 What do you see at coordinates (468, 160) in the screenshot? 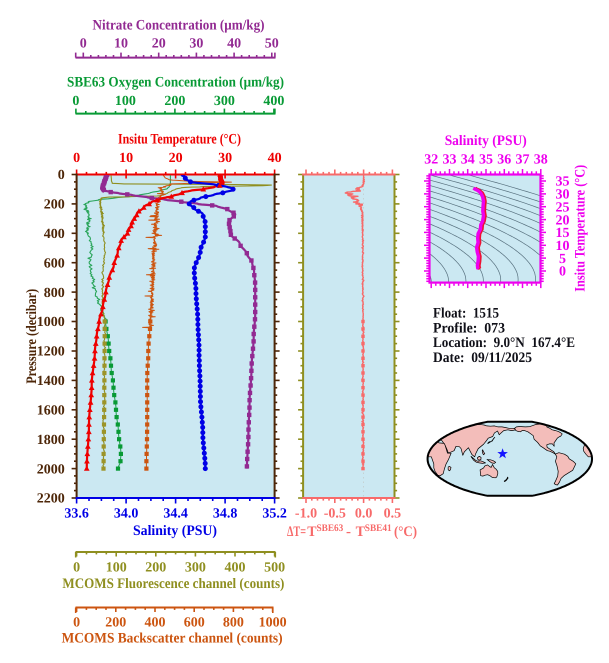
I see `svg-text: 34` at bounding box center [468, 160].